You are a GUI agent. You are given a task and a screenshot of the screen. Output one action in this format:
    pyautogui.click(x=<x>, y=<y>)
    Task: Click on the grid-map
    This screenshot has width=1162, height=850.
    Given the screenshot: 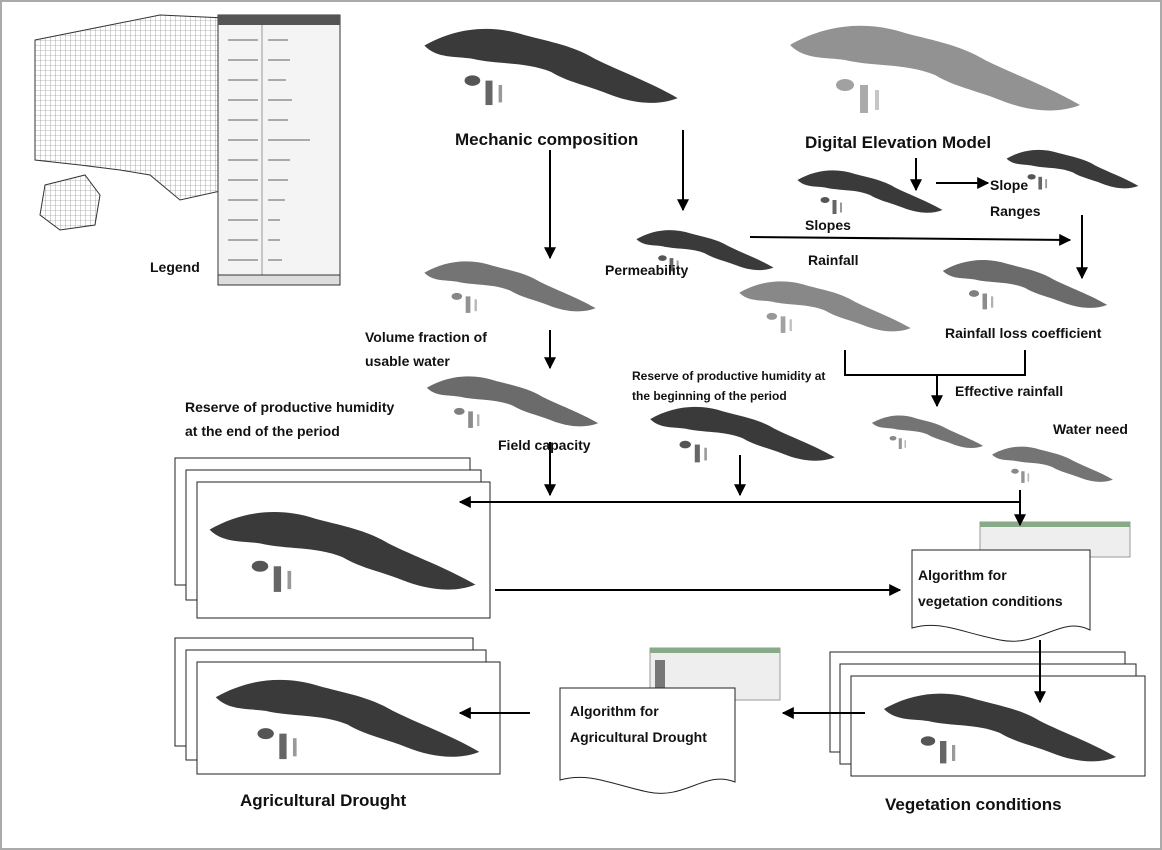 What is the action you would take?
    pyautogui.click(x=130, y=122)
    